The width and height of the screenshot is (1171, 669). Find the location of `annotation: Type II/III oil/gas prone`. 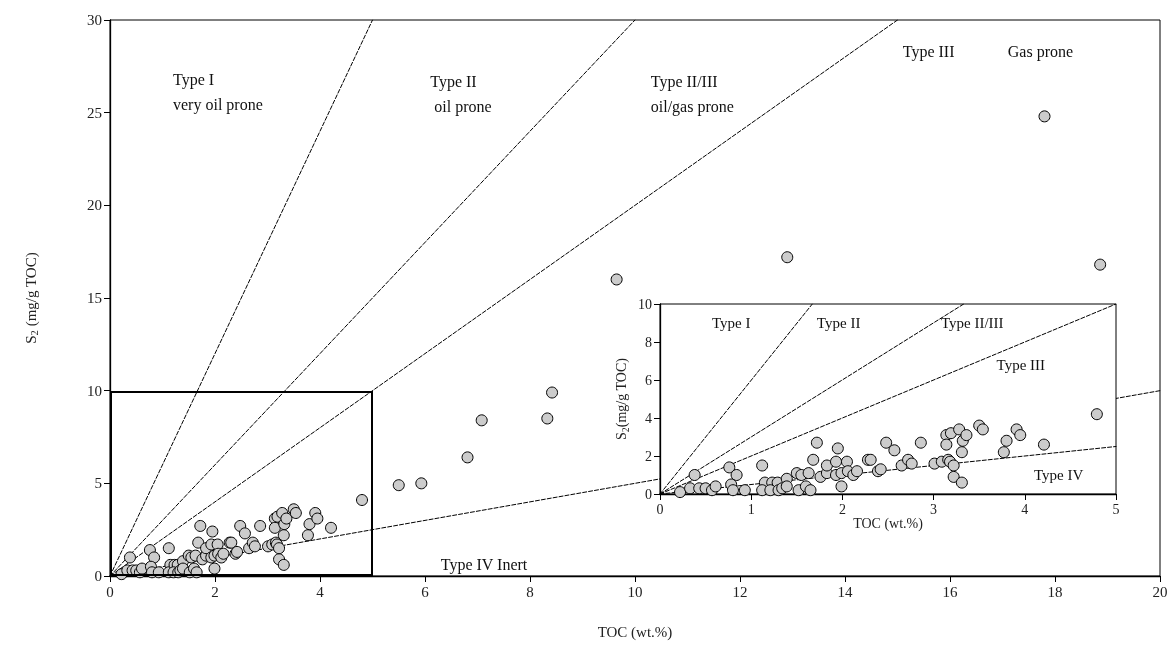

annotation: Type II/III oil/gas prone is located at coordinates (692, 94).